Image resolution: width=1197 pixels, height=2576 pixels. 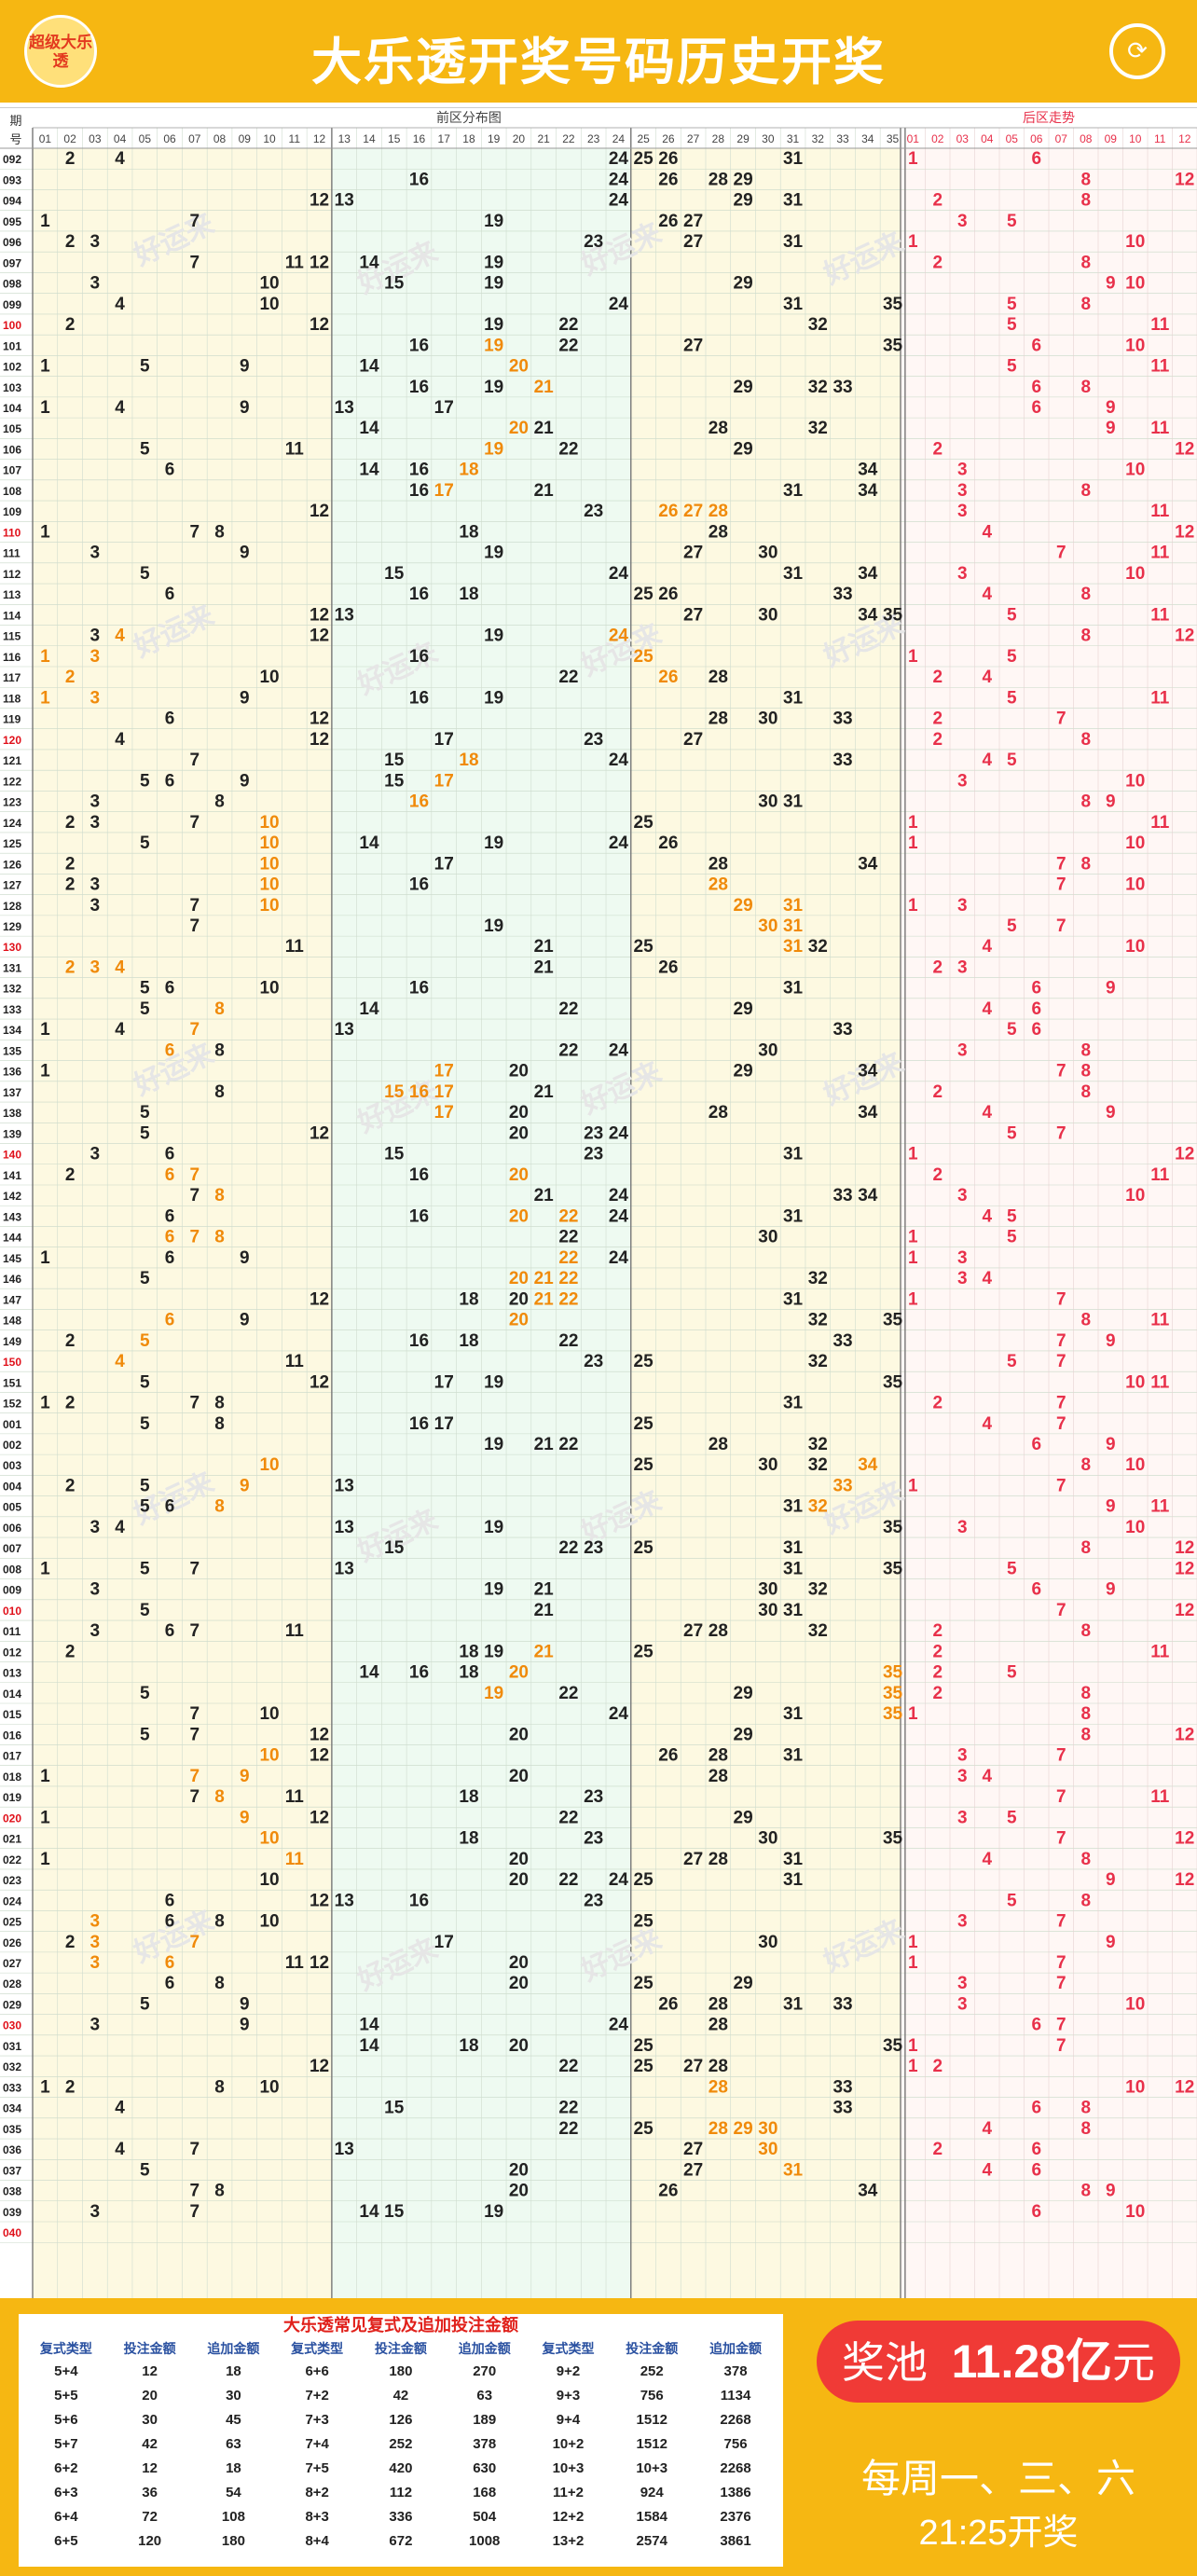 I want to click on back-col-label: 12, so click(x=1184, y=138).